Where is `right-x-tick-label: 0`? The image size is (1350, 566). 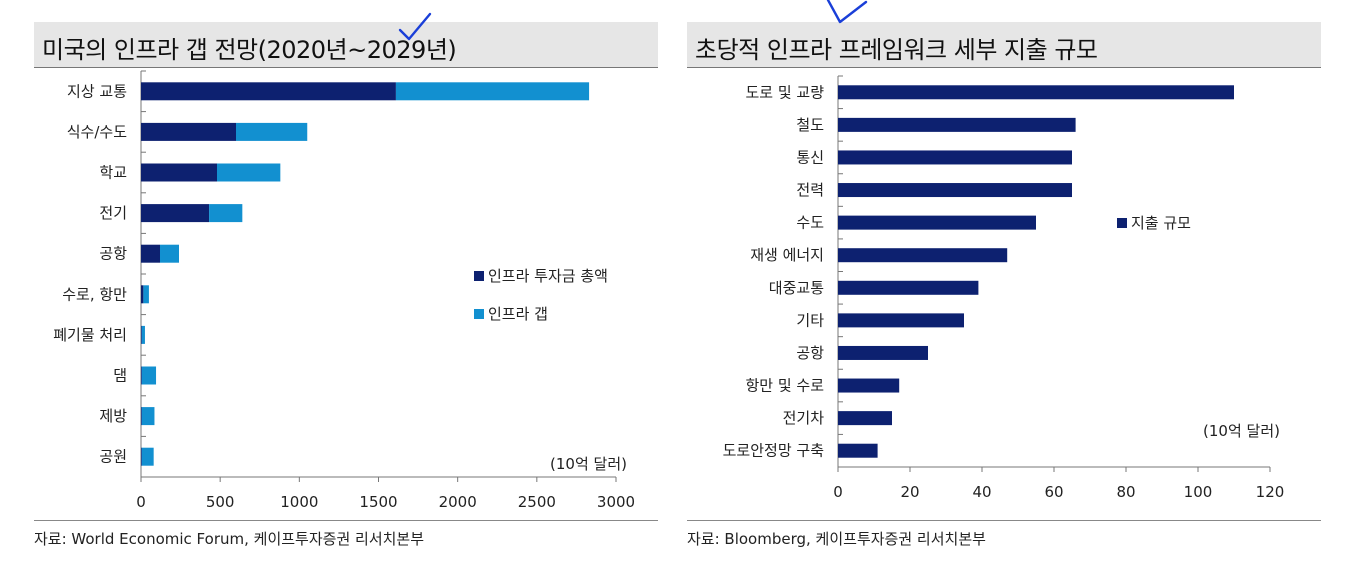
right-x-tick-label: 0 is located at coordinates (838, 492).